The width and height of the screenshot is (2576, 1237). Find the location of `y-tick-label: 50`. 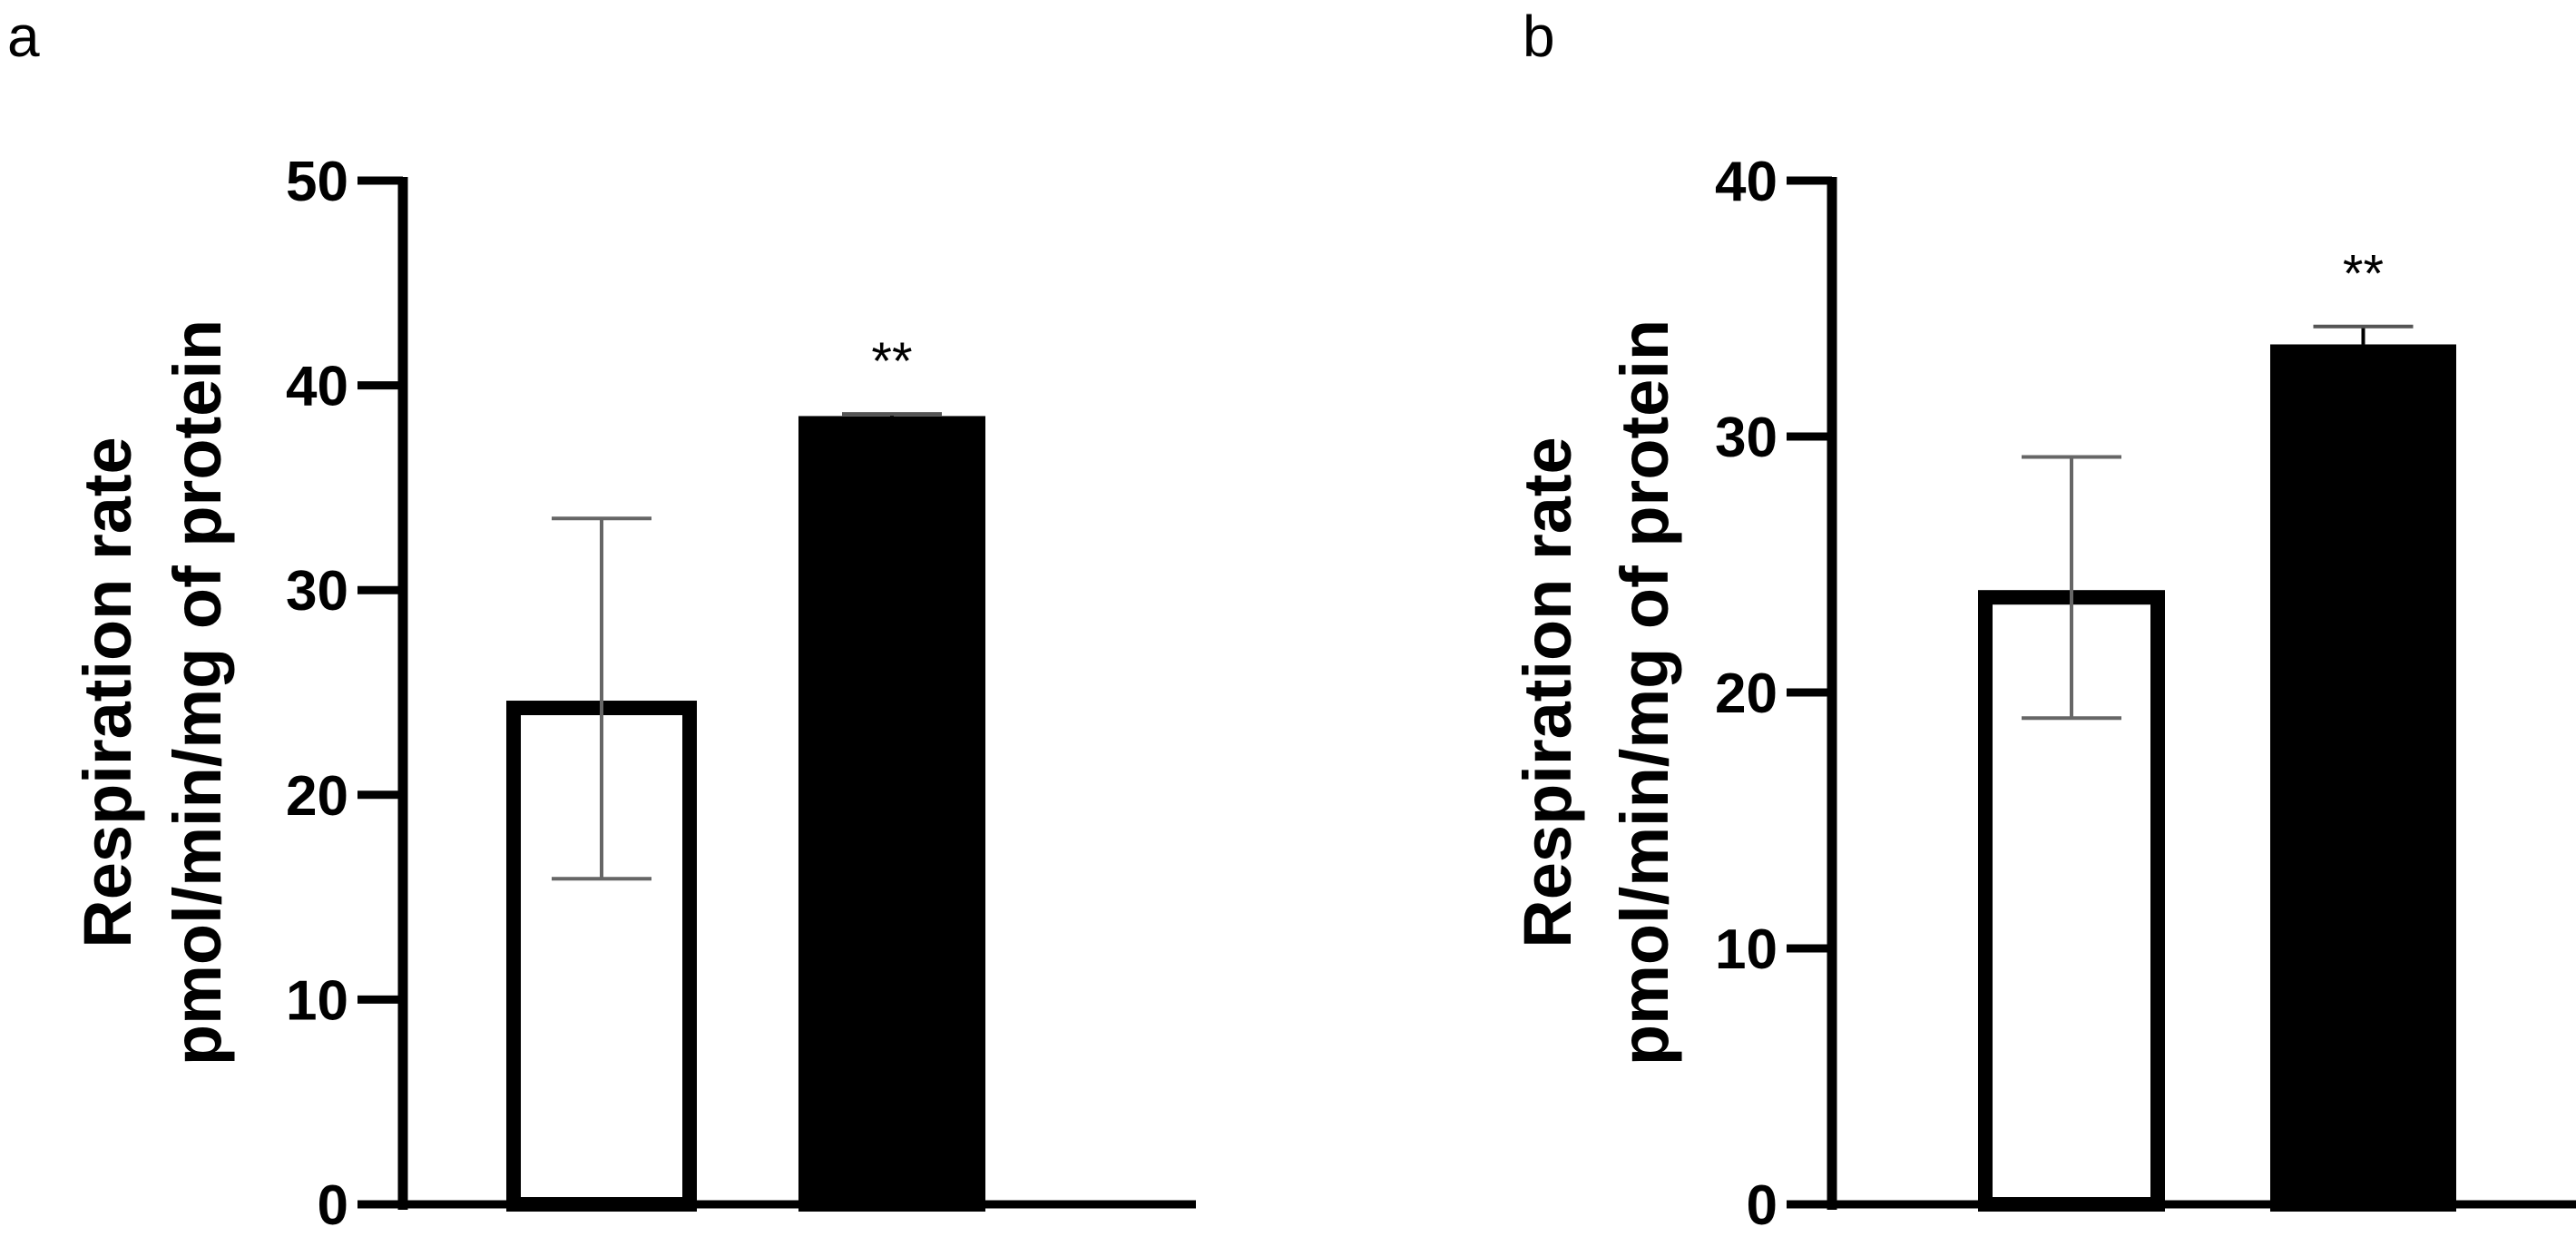

y-tick-label: 50 is located at coordinates (317, 182).